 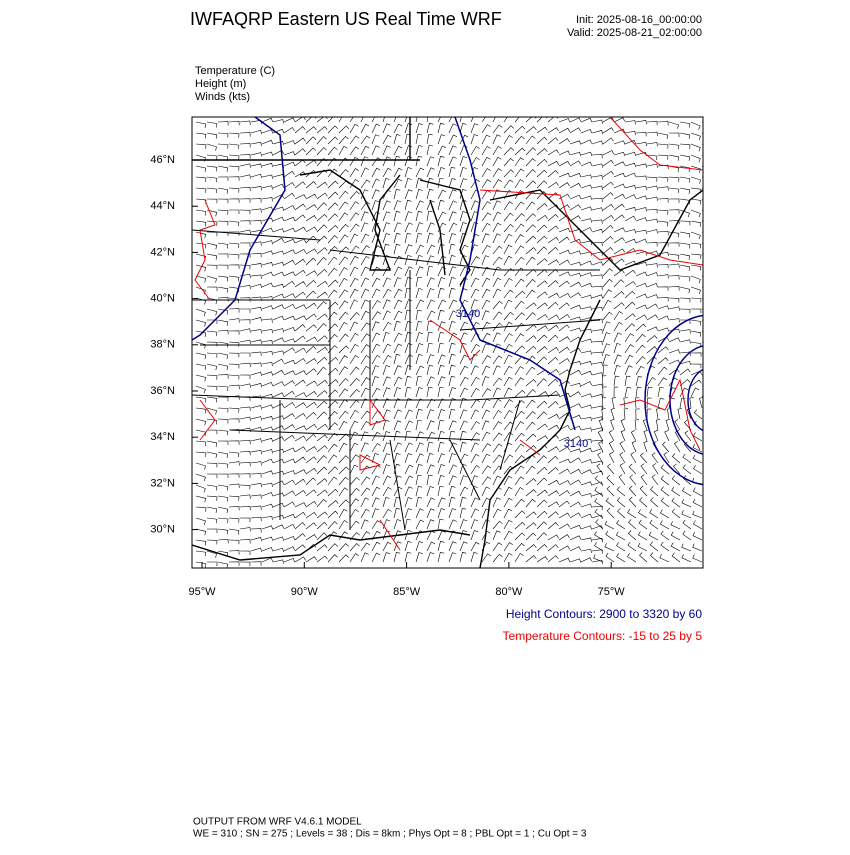 What do you see at coordinates (220, 84) in the screenshot?
I see `field-name: Height (m)` at bounding box center [220, 84].